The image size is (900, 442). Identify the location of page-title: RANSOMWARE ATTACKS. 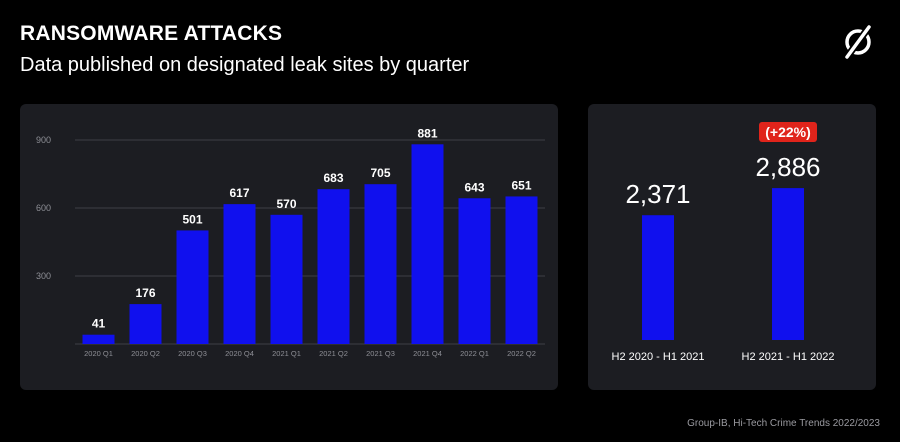
(151, 33).